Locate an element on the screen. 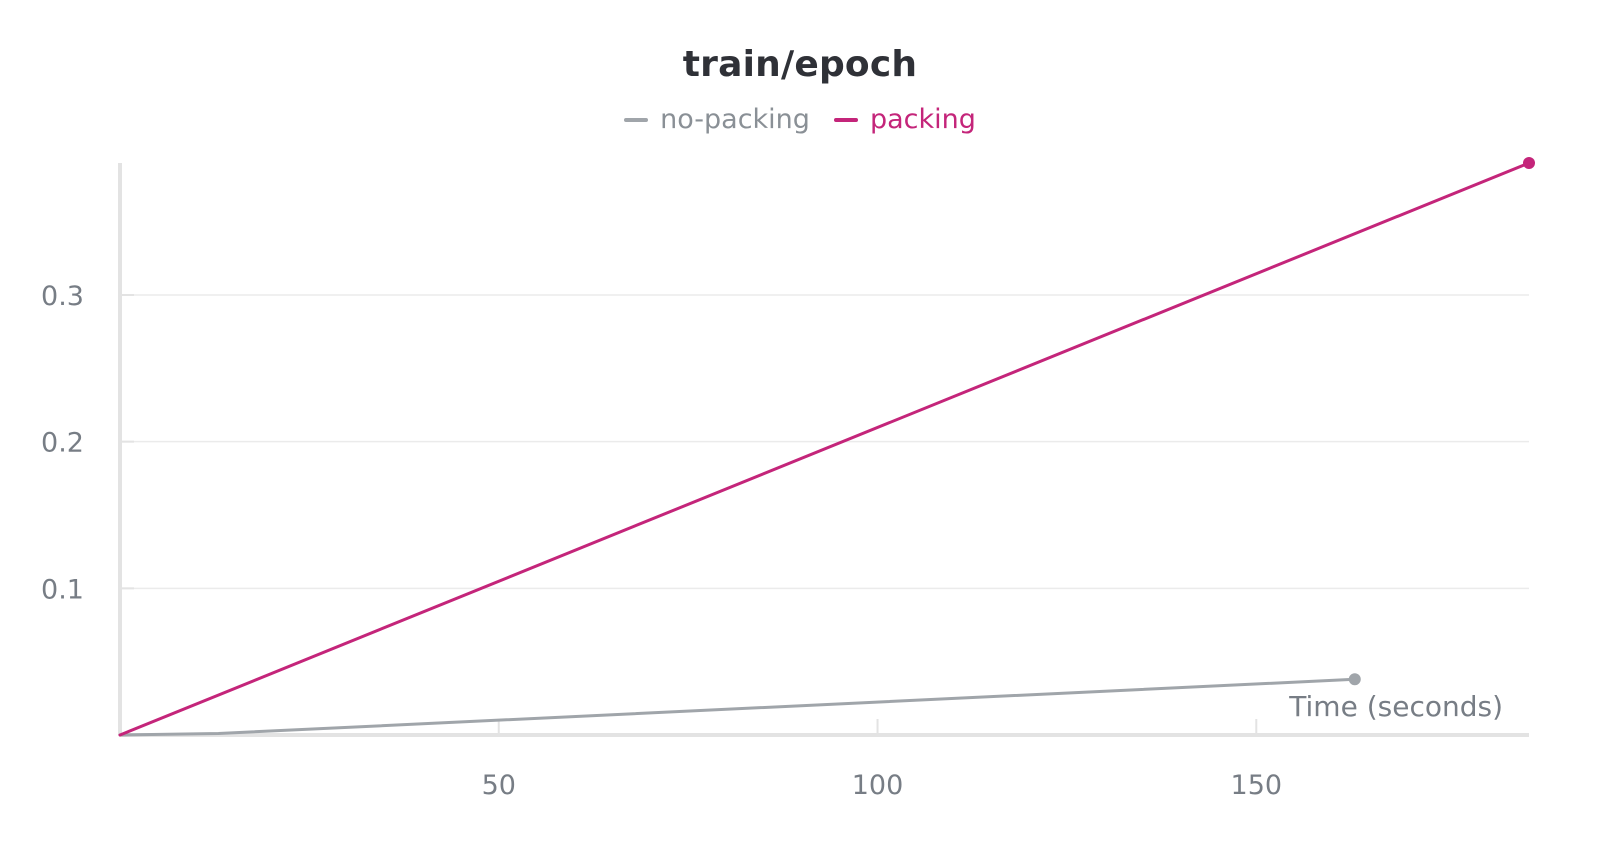  y-axis-ticks: 0.1 0.2 0.3 is located at coordinates (87, 443).